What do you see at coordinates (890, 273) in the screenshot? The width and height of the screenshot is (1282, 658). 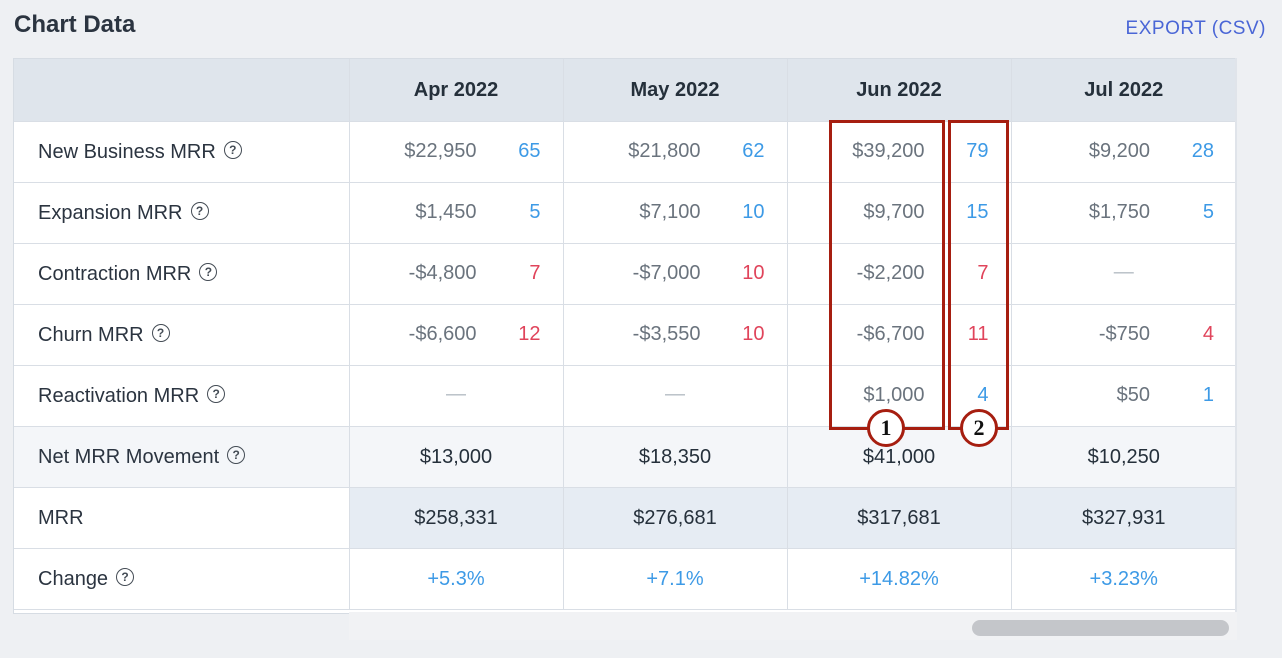 I see `amount-value: -$2,200` at bounding box center [890, 273].